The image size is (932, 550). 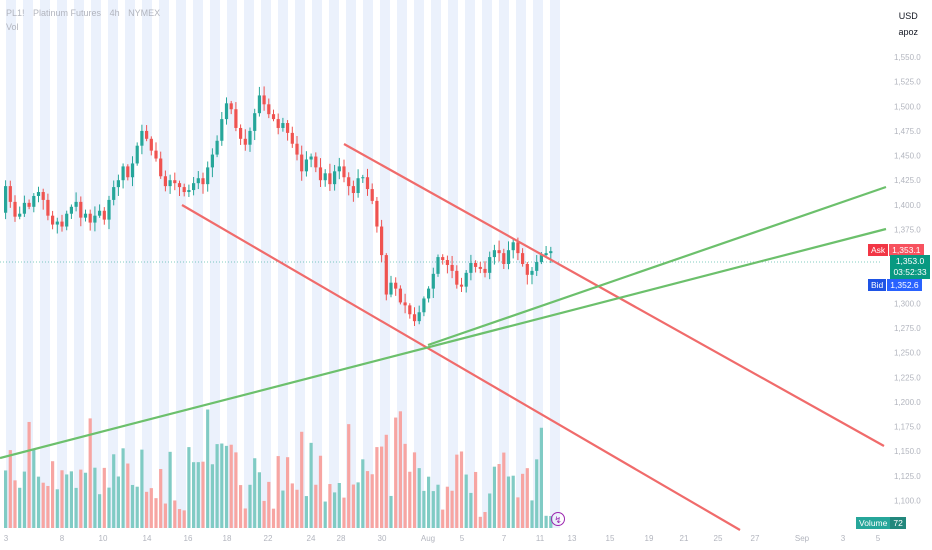 What do you see at coordinates (910, 272) in the screenshot?
I see `bar-countdown: 03:52:33` at bounding box center [910, 272].